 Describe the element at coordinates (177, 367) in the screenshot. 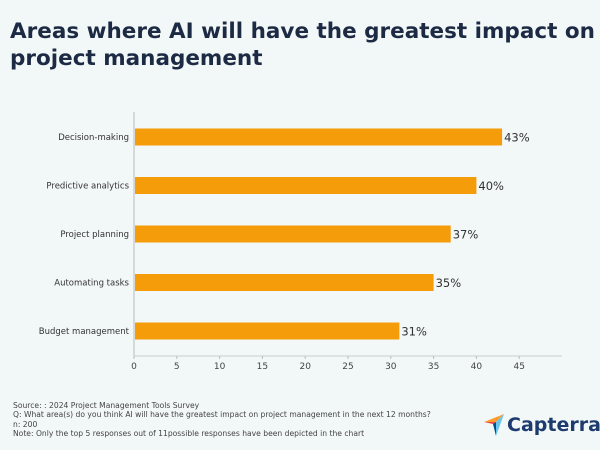

I see `x-tick-label: 5` at that location.